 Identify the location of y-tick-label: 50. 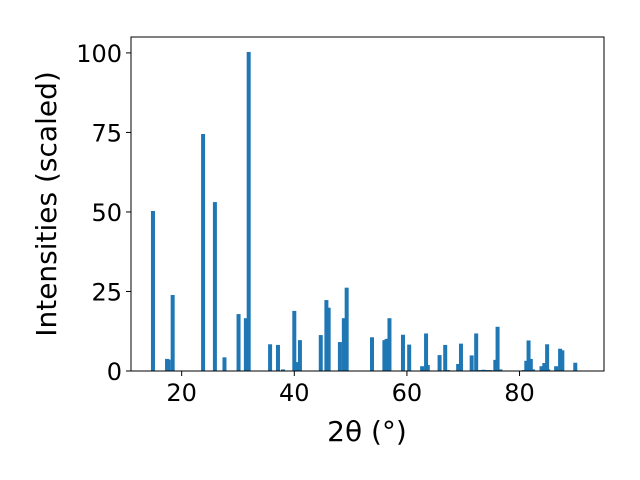
(106, 213).